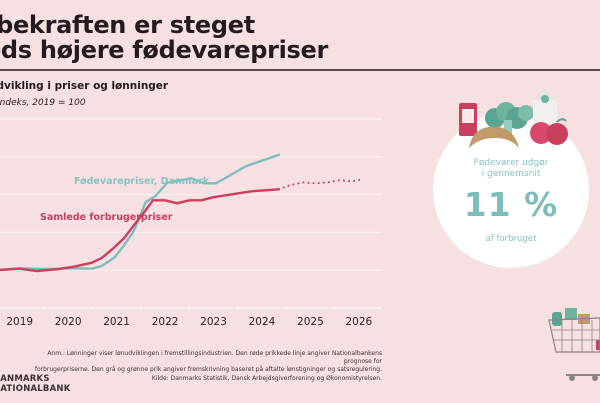 The height and width of the screenshot is (403, 600). What do you see at coordinates (106, 217) in the screenshot?
I see `series-label-consumer-prices: Samlede forbrugerpriser` at bounding box center [106, 217].